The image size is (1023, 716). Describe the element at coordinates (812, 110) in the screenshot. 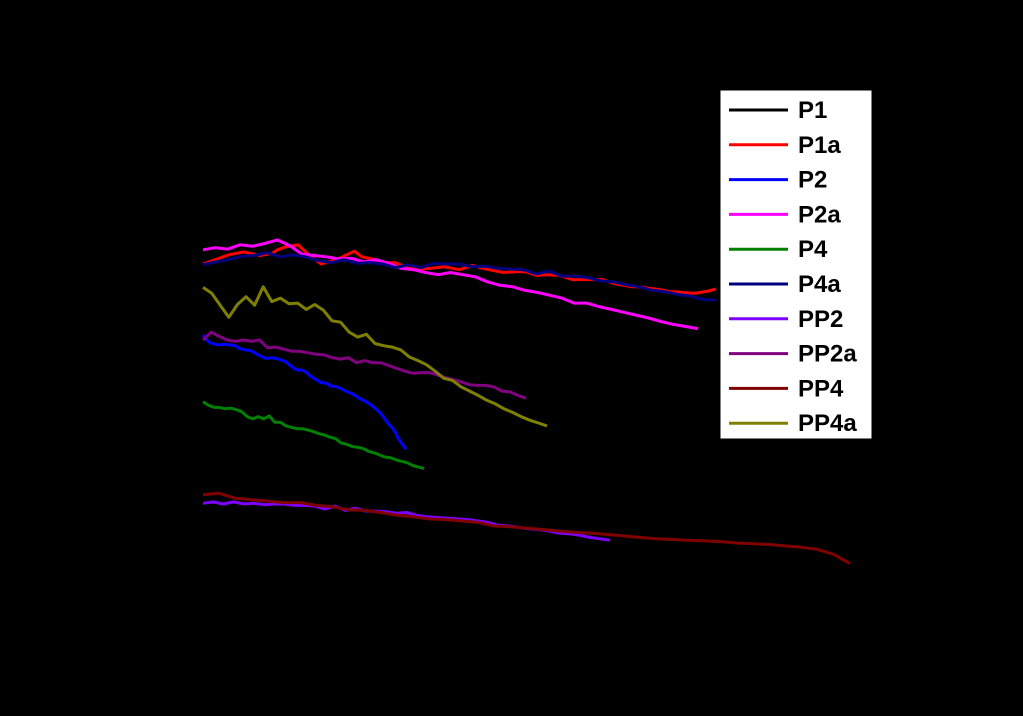

I see `legend-label-p1: P1` at that location.